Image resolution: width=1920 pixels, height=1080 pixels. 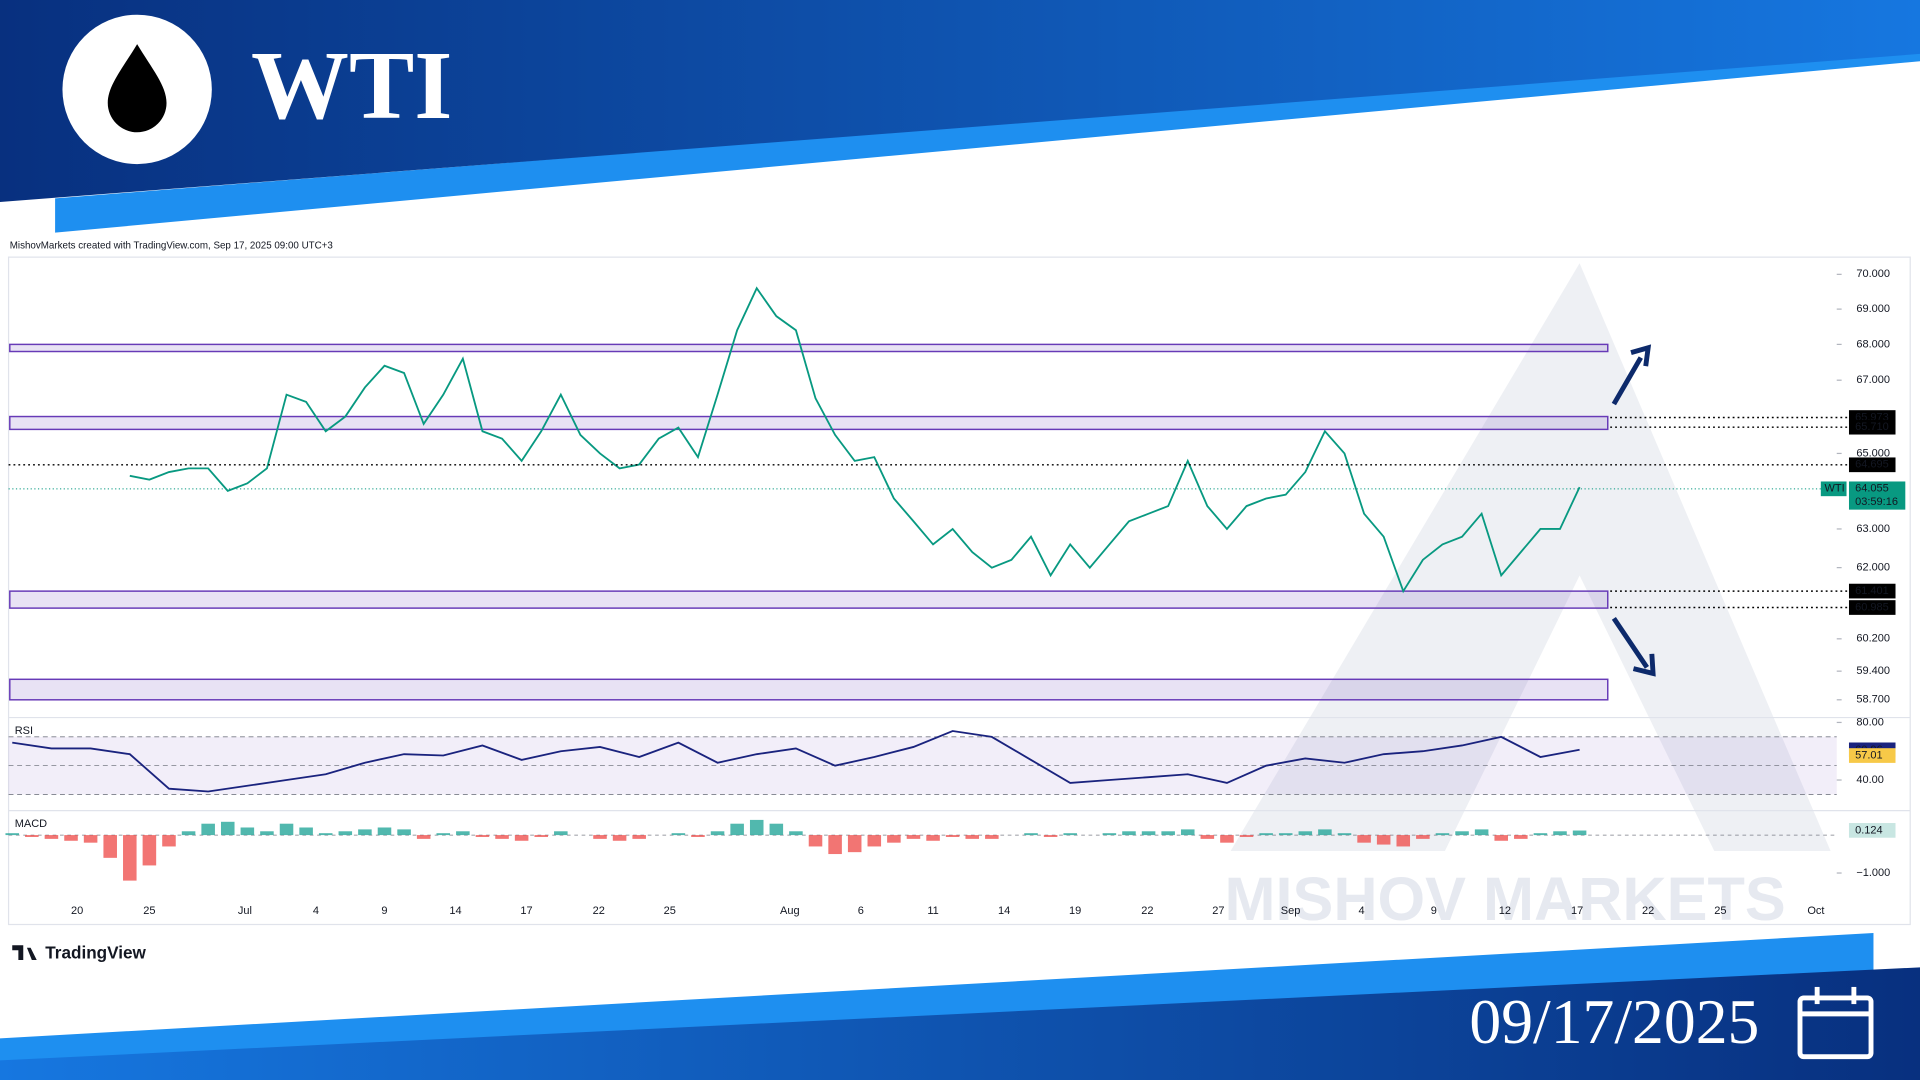 I want to click on x-tick-label: Aug, so click(x=790, y=911).